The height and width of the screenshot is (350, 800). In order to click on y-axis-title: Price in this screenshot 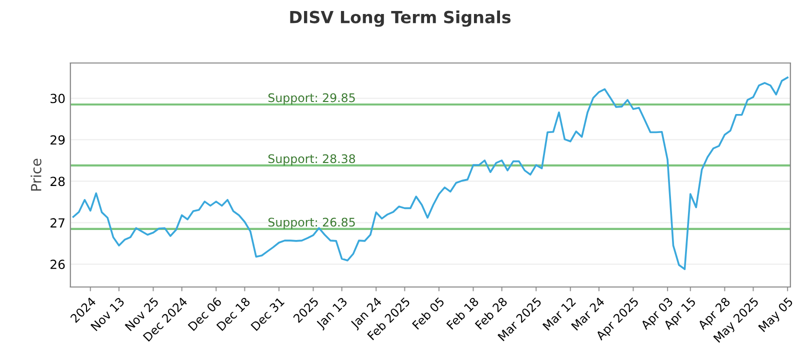, I will do `click(36, 174)`.